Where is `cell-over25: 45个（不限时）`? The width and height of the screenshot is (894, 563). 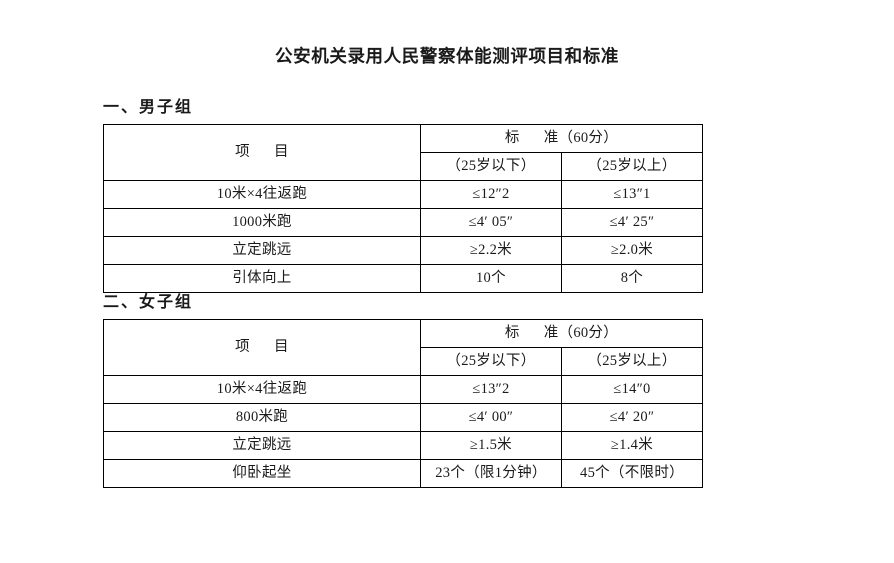
cell-over25: 45个（不限时） is located at coordinates (632, 473).